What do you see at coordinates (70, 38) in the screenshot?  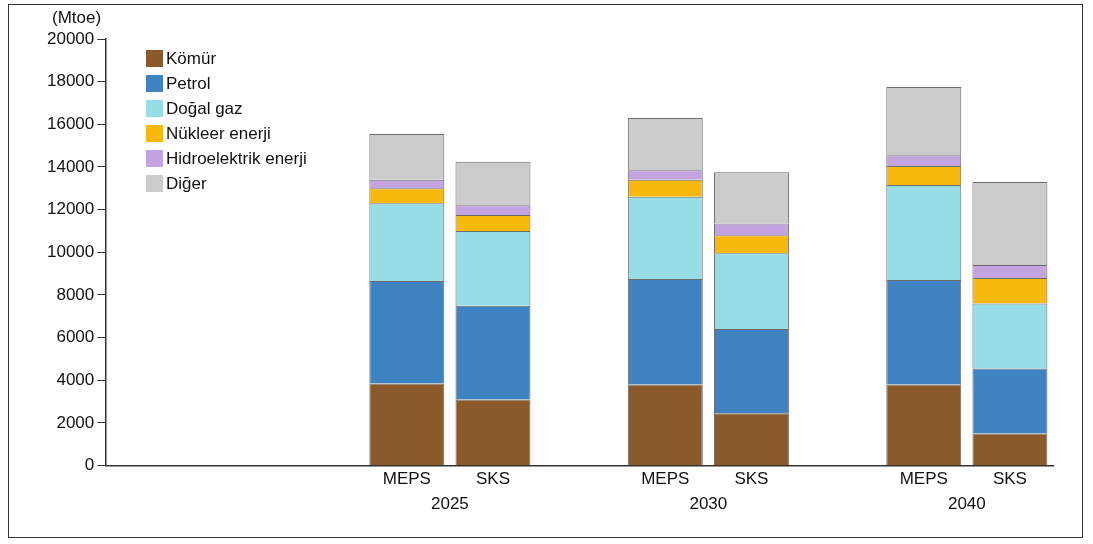 I see `y-tick-label: 20000` at bounding box center [70, 38].